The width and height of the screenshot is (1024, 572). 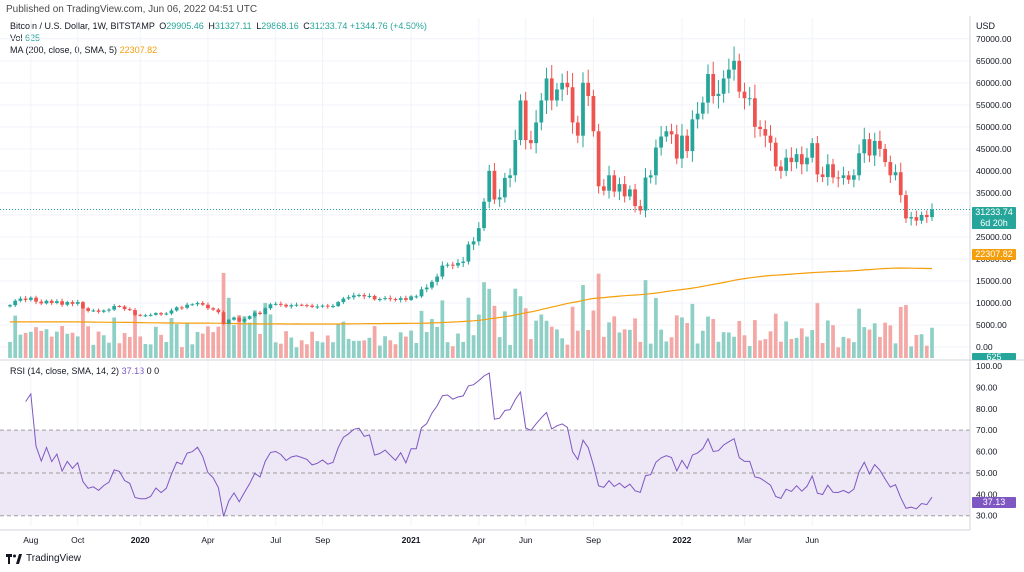 I want to click on price-tick-label: 15000.00, so click(x=994, y=281).